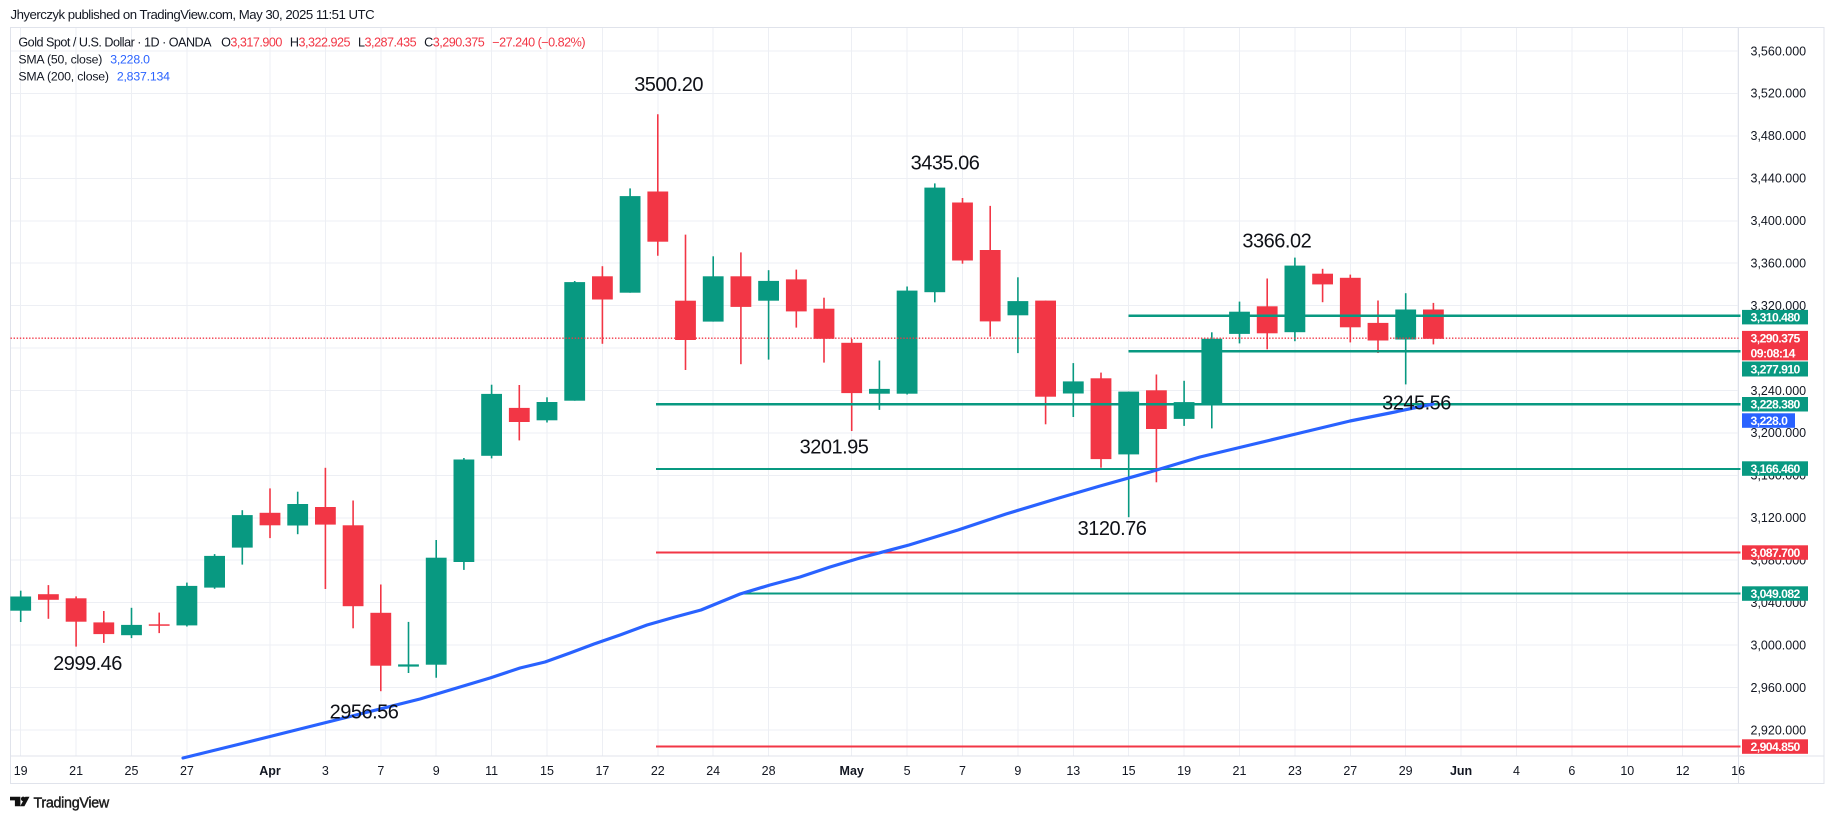 The height and width of the screenshot is (820, 1835). I want to click on svg-text: Apr, so click(270, 771).